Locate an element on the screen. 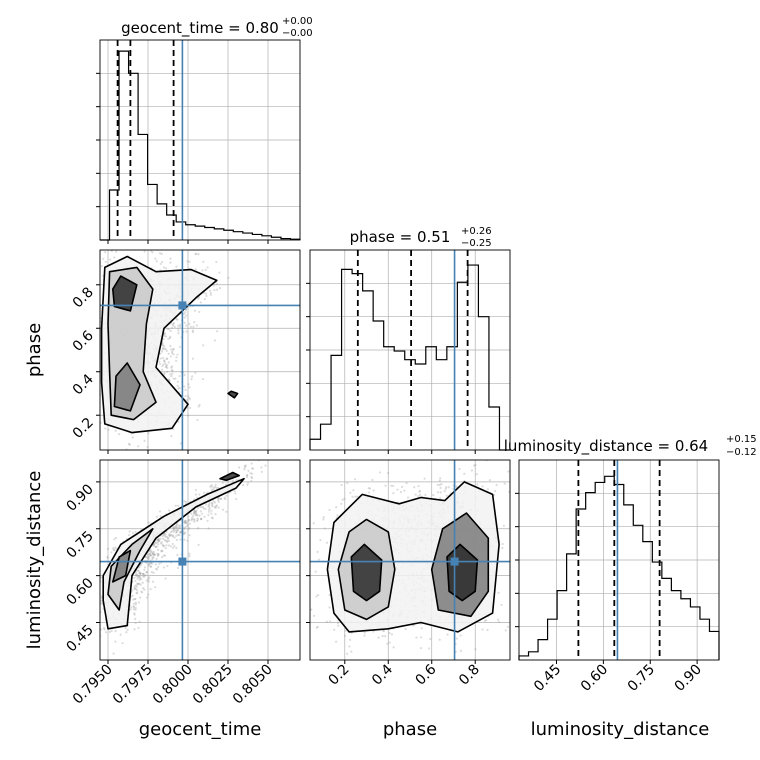  xtick-label-phase: 0.4 is located at coordinates (382, 674).